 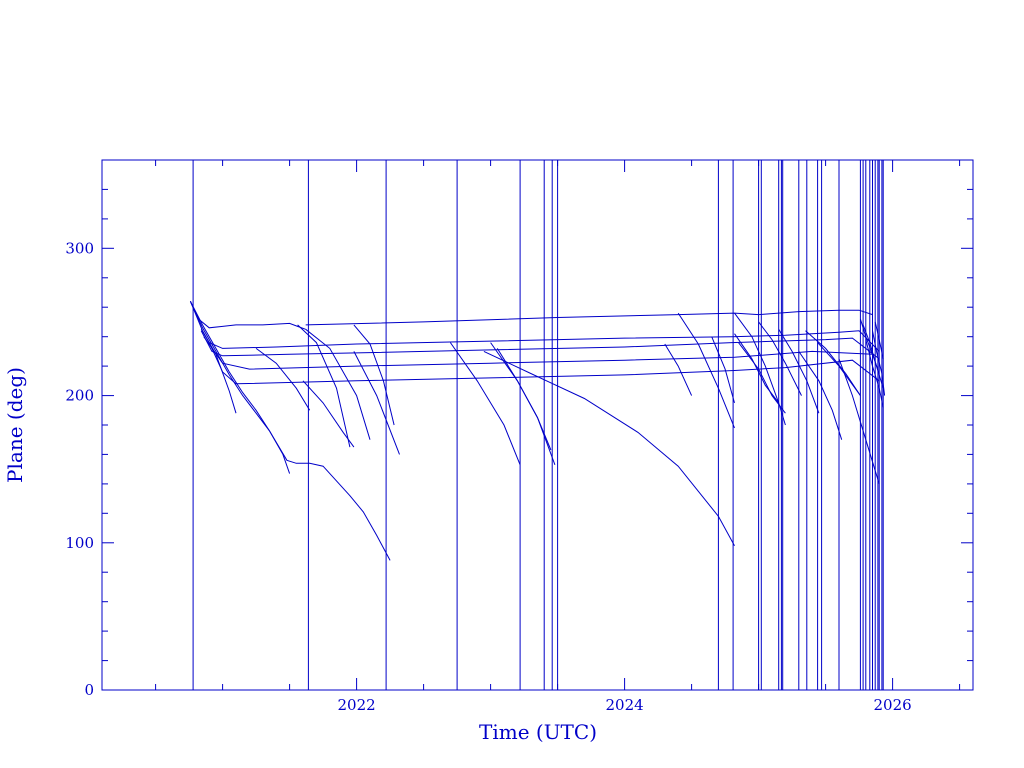 I want to click on y-tick-label: 100, so click(x=79, y=543).